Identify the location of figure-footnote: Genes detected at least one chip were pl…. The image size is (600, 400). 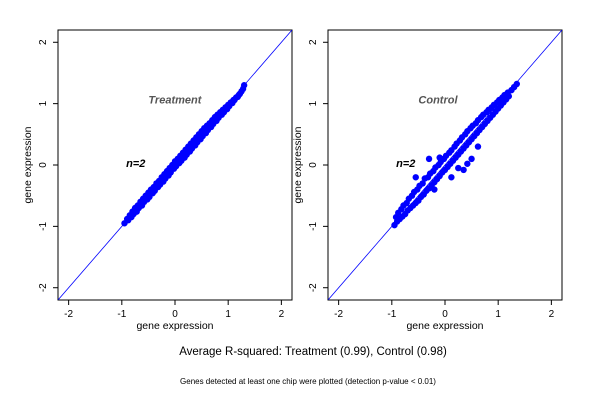
(308, 381).